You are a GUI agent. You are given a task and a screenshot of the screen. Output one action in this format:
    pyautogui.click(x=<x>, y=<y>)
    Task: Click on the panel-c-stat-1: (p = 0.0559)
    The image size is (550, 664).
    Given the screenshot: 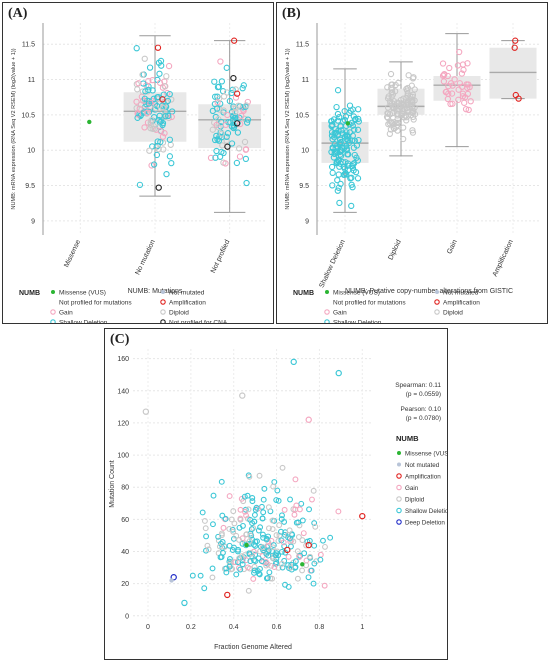 What is the action you would take?
    pyautogui.click(x=423, y=394)
    